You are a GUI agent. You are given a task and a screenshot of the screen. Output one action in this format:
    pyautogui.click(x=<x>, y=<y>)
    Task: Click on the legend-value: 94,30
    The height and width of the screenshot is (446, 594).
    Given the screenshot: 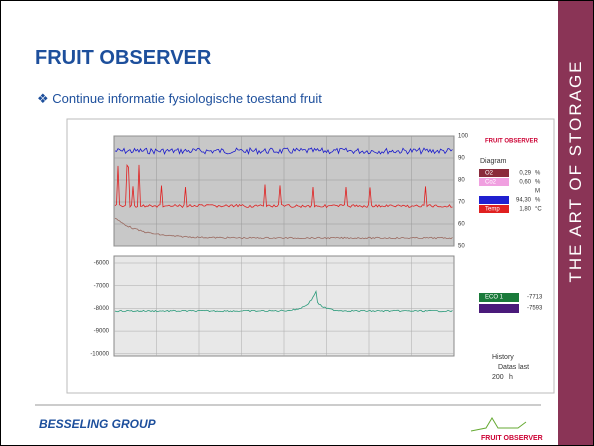 What is the action you would take?
    pyautogui.click(x=524, y=201)
    